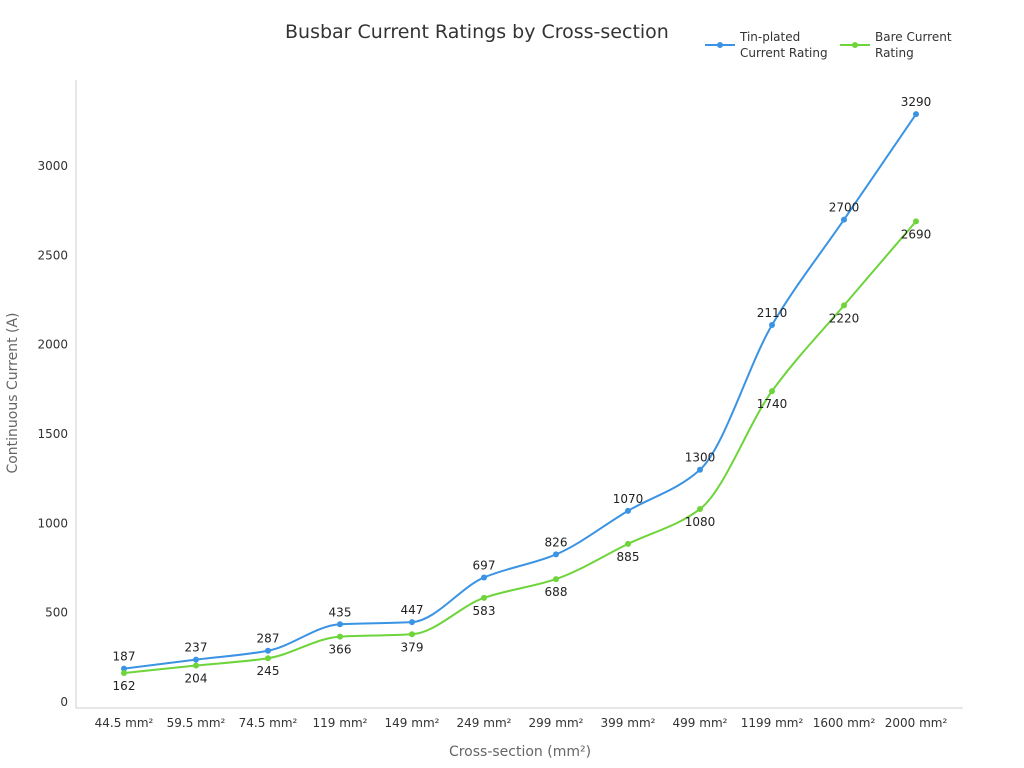 This screenshot has width=1024, height=768. I want to click on data-label: 826, so click(556, 542).